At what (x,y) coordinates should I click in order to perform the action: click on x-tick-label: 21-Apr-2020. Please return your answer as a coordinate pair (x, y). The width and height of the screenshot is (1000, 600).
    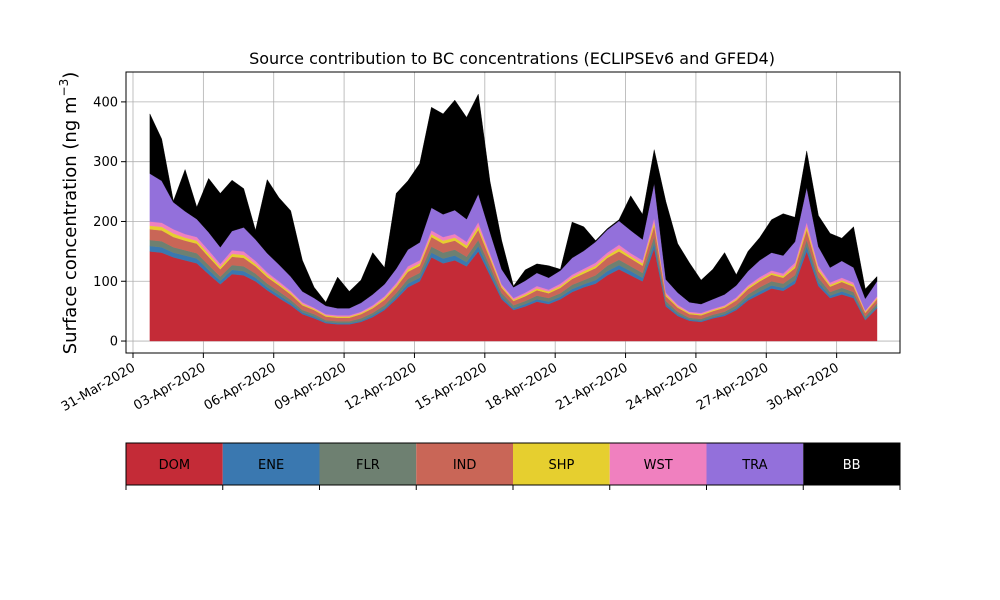
    Looking at the image, I should click on (591, 386).